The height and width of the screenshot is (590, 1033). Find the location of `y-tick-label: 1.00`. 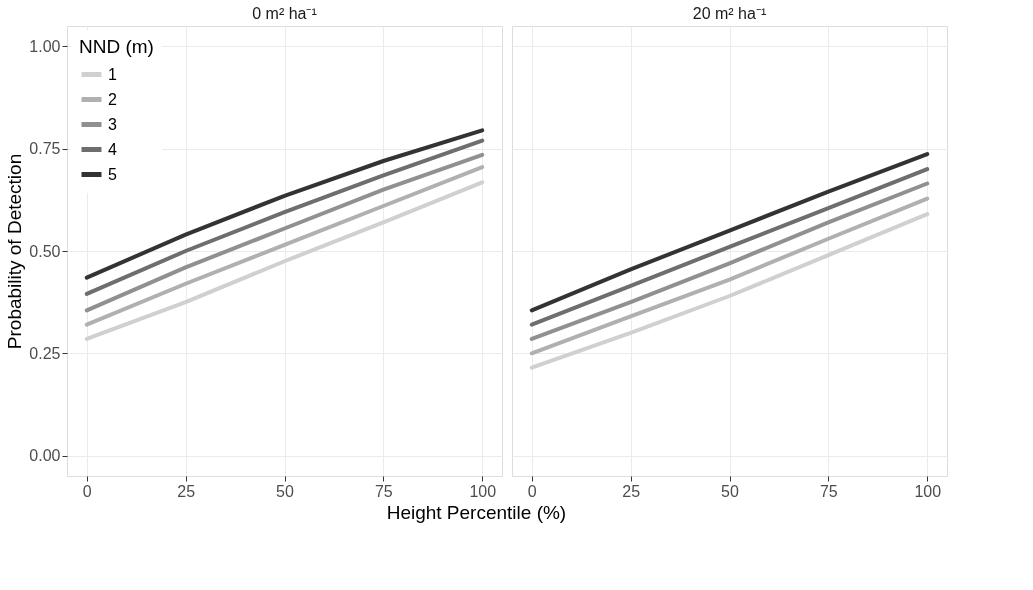

y-tick-label: 1.00 is located at coordinates (45, 46).